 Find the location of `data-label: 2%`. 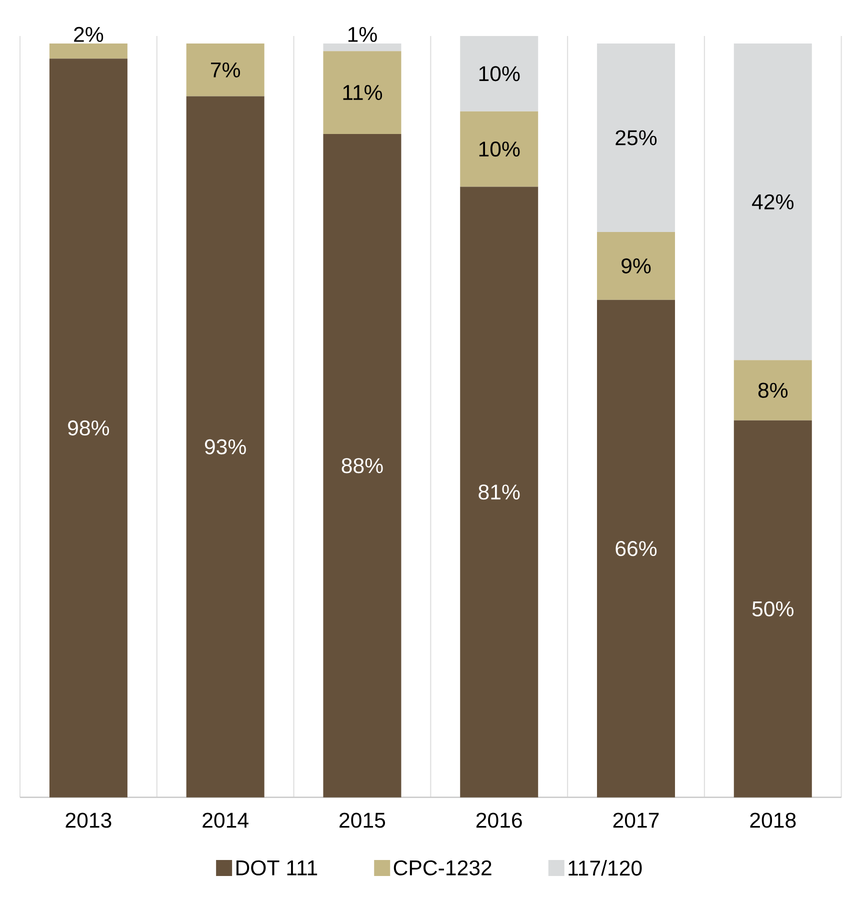

data-label: 2% is located at coordinates (89, 34).